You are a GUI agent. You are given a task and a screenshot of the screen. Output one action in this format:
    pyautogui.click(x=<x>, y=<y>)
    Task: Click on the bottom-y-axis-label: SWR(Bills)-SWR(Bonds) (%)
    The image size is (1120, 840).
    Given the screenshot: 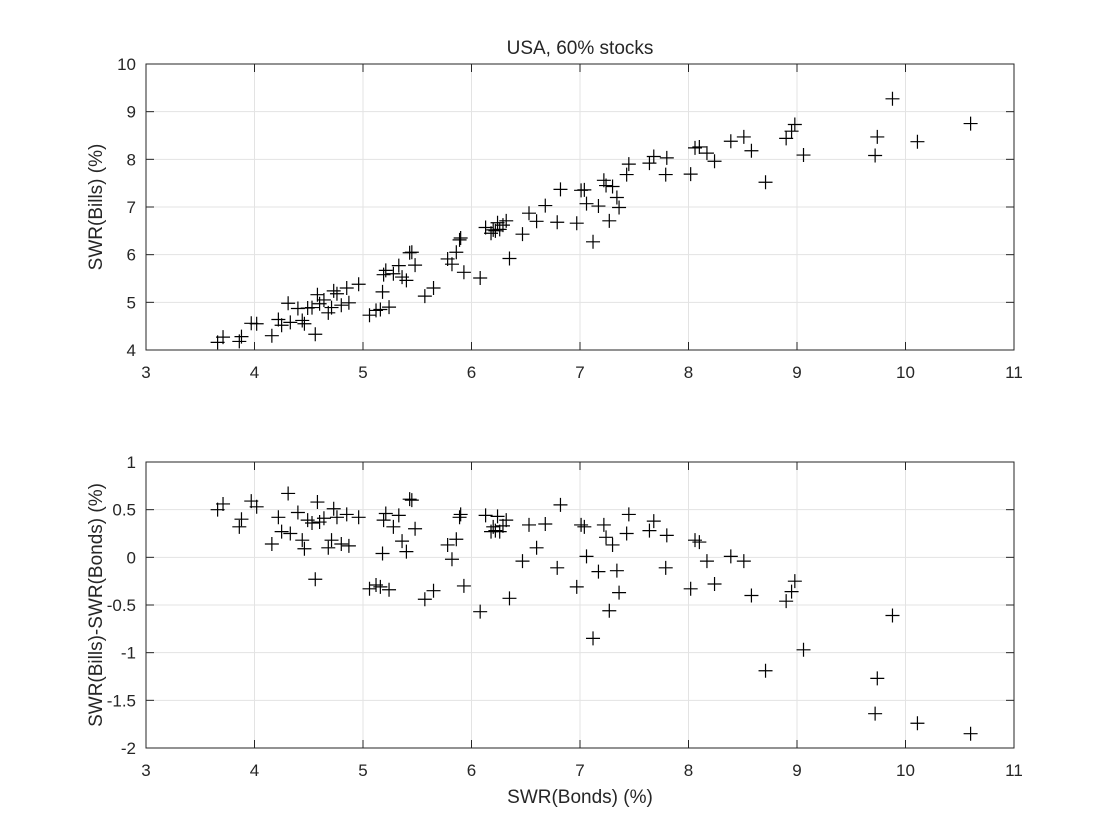 What is the action you would take?
    pyautogui.click(x=96, y=605)
    